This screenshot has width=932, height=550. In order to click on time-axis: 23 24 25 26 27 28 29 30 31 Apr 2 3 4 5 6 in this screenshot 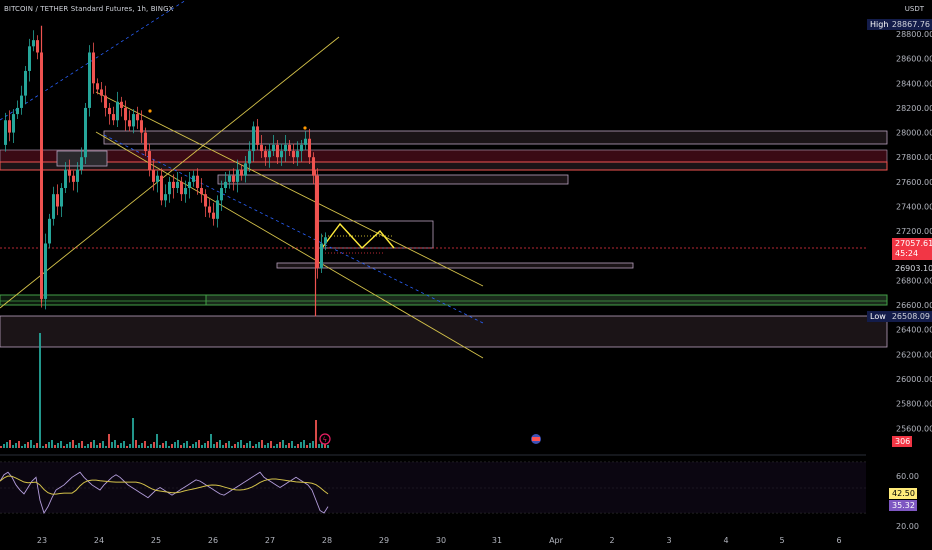, I will do `click(439, 540)`.